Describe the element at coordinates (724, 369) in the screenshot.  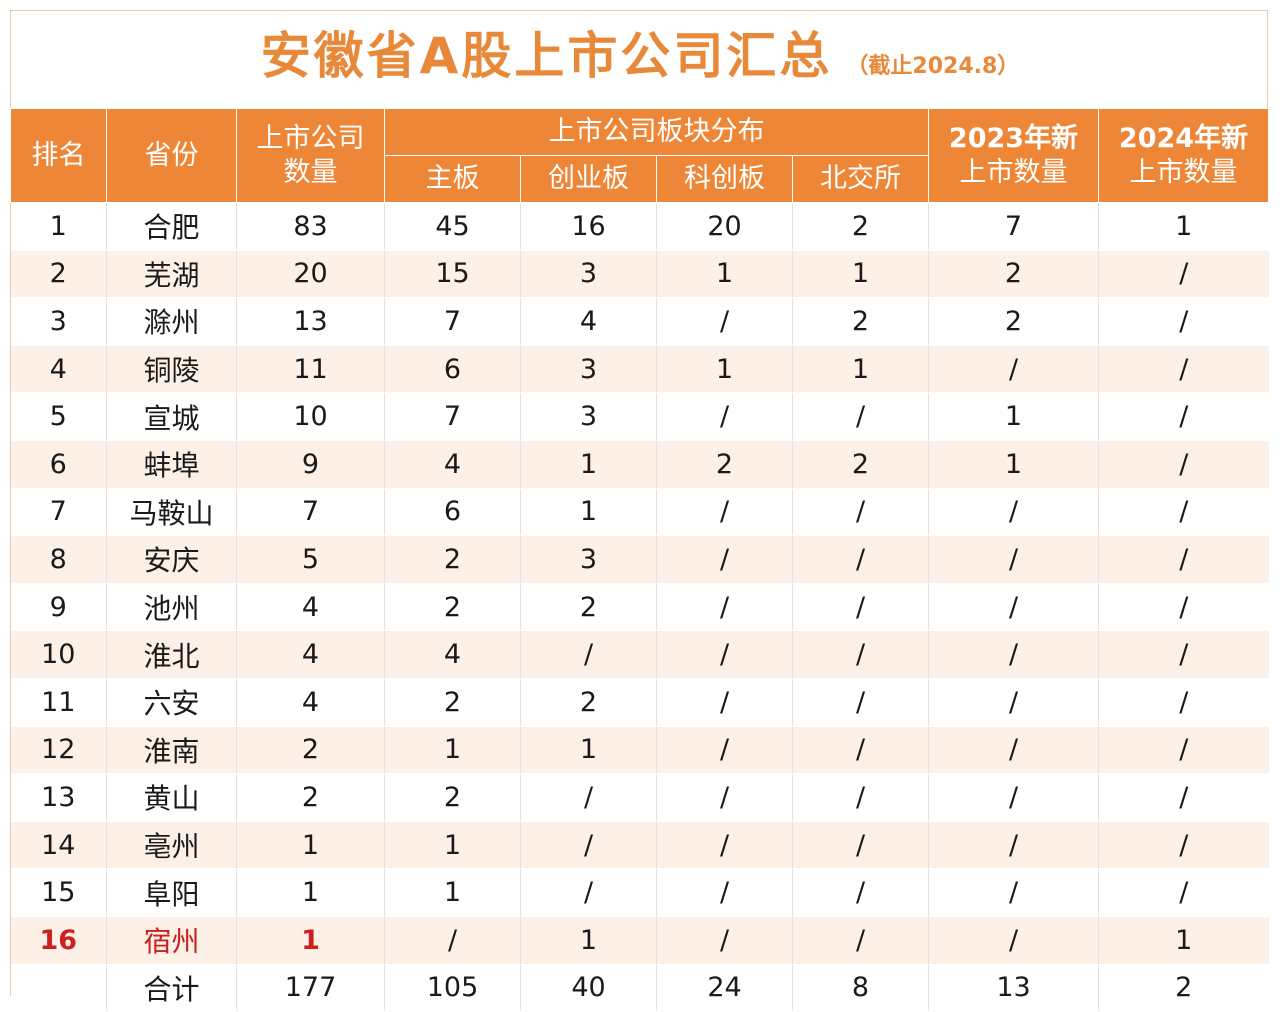
I see `cell-star: 1` at that location.